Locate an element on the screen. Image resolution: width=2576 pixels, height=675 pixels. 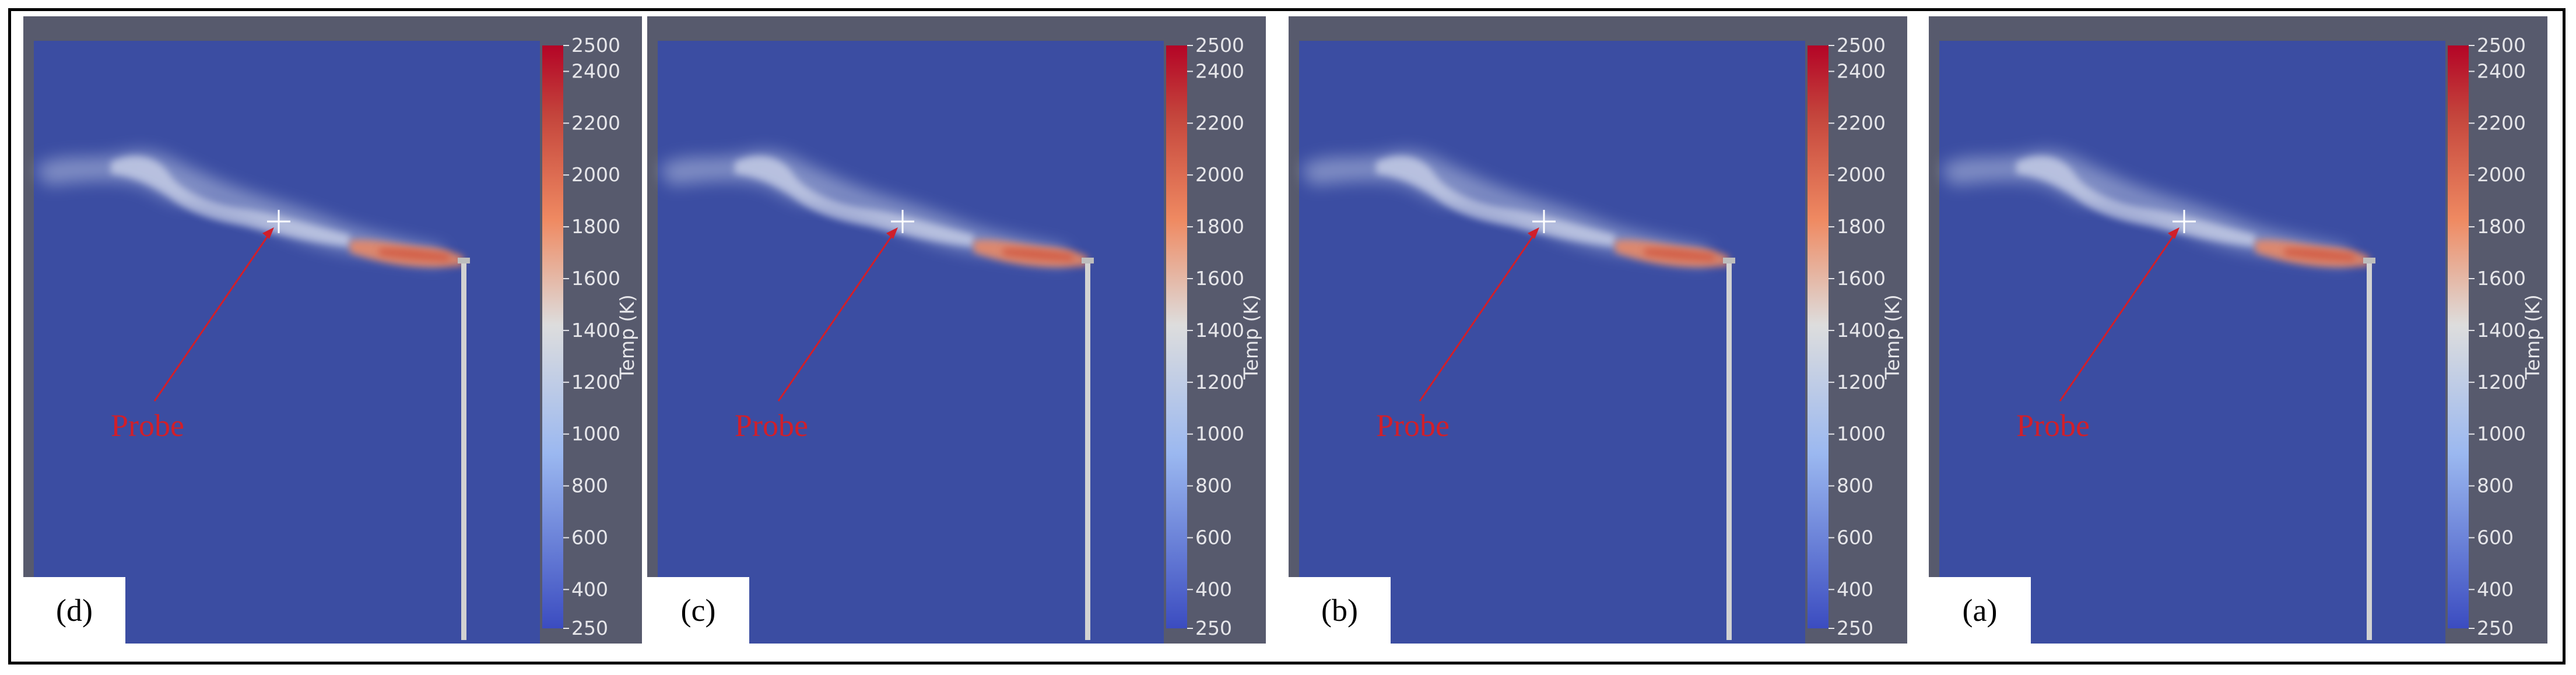
panel-label: (c) is located at coordinates (698, 610).